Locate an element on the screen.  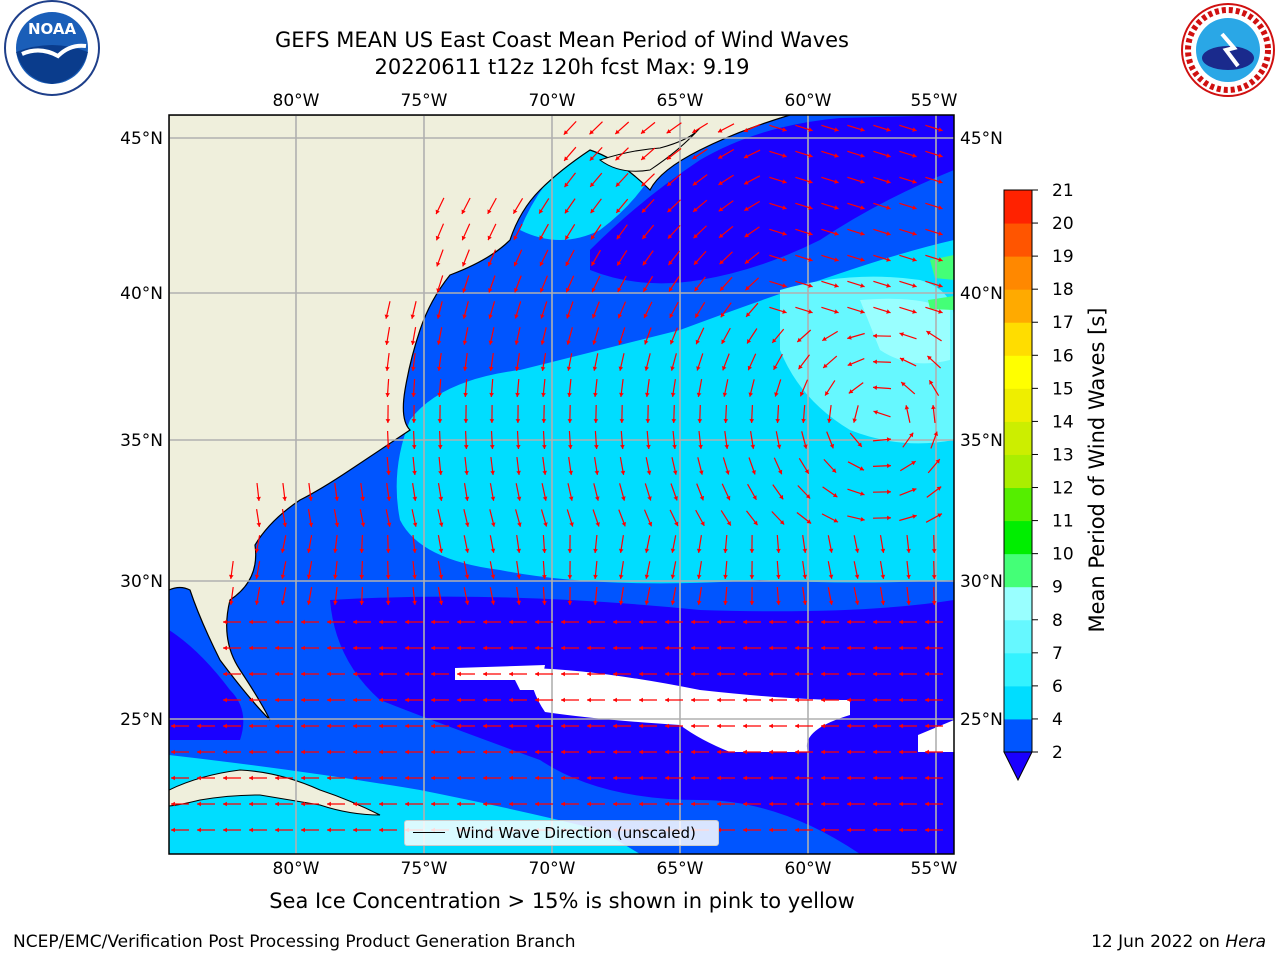
lon-tick-bottom: 65°W is located at coordinates (680, 869).